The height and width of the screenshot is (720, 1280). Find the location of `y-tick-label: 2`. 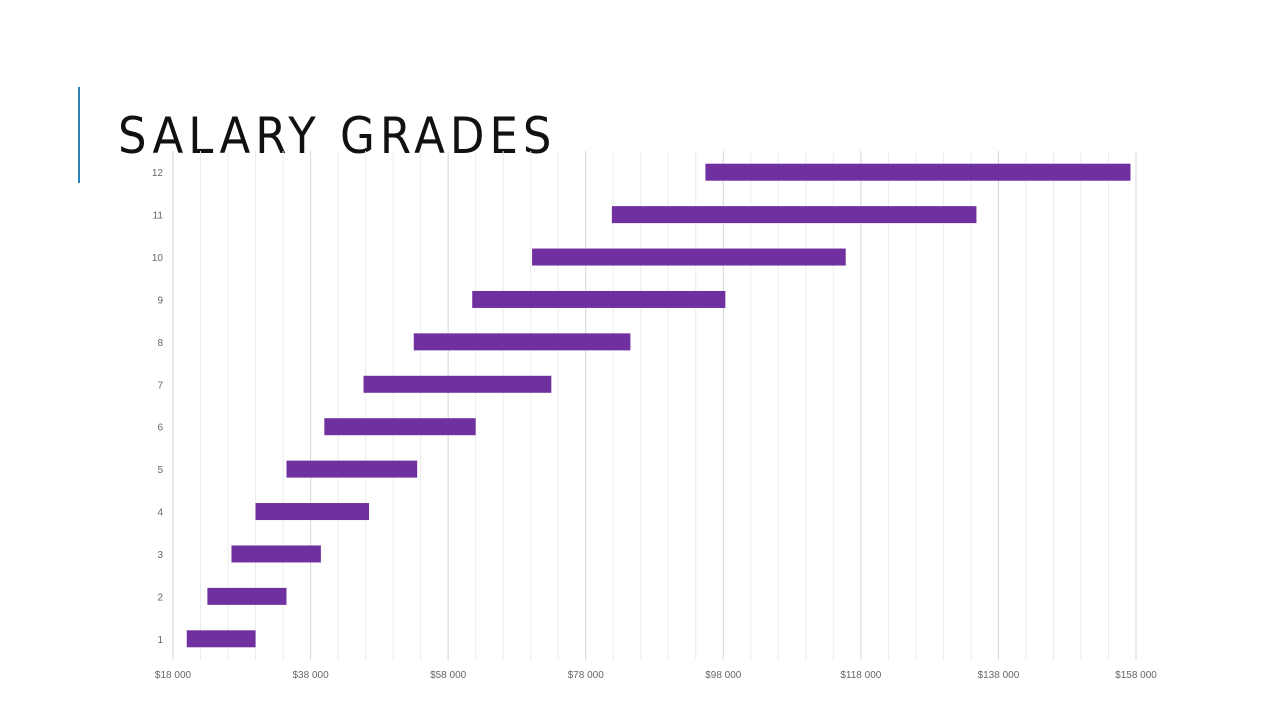

y-tick-label: 2 is located at coordinates (160, 597).